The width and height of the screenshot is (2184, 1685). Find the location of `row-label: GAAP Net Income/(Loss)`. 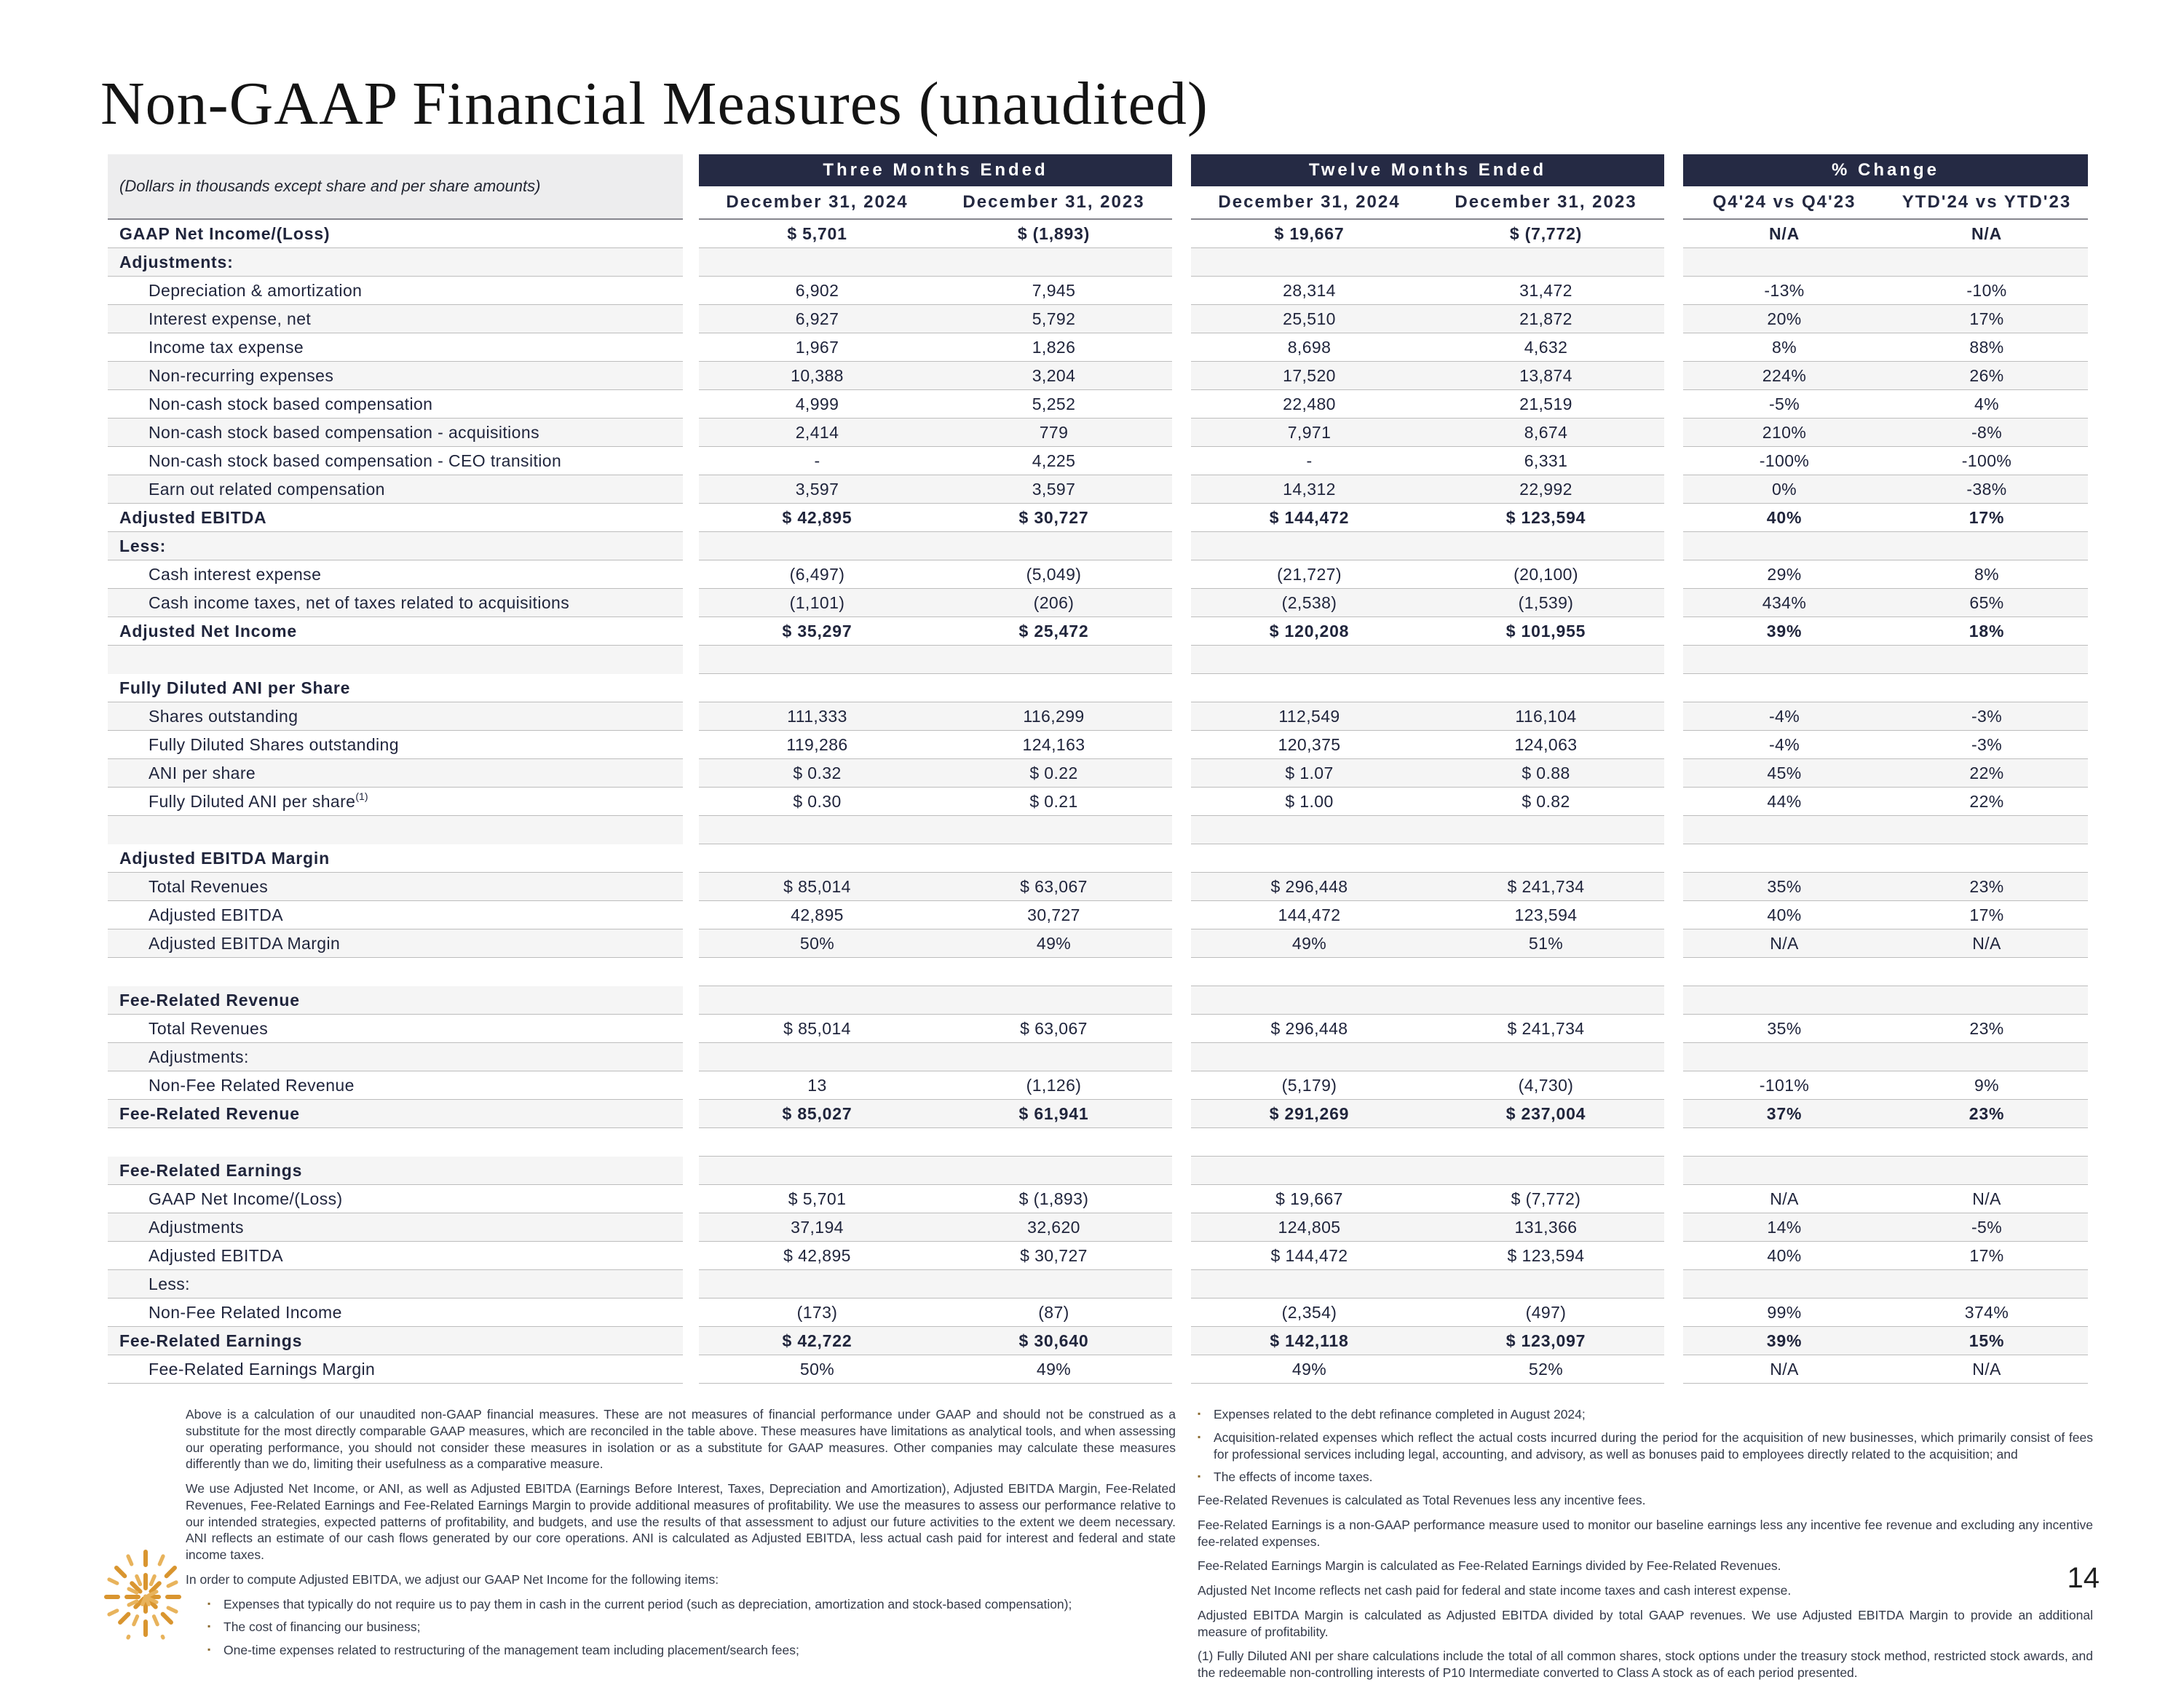

row-label: GAAP Net Income/(Loss) is located at coordinates (395, 1199).